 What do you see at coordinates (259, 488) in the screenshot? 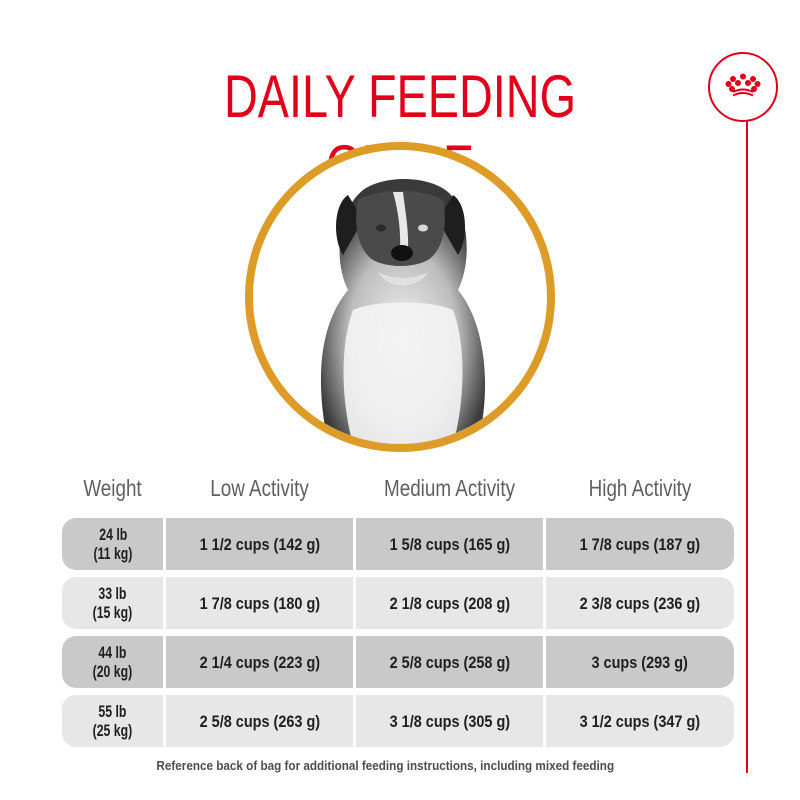
I see `header-low-activity: Low Activity` at bounding box center [259, 488].